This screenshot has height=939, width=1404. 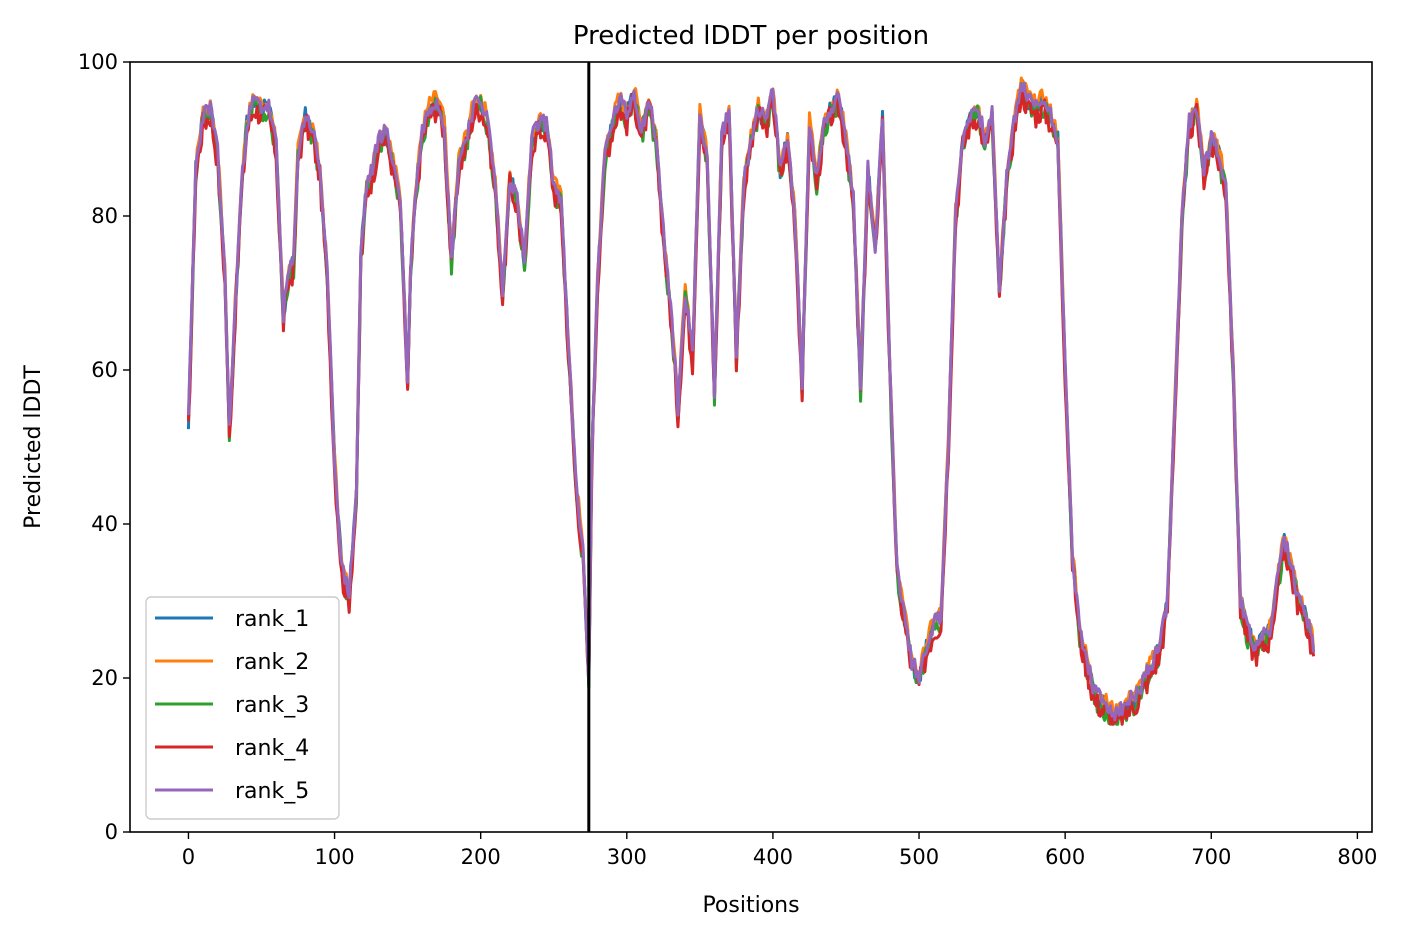 I want to click on legend-label: rank_2, so click(x=272, y=662).